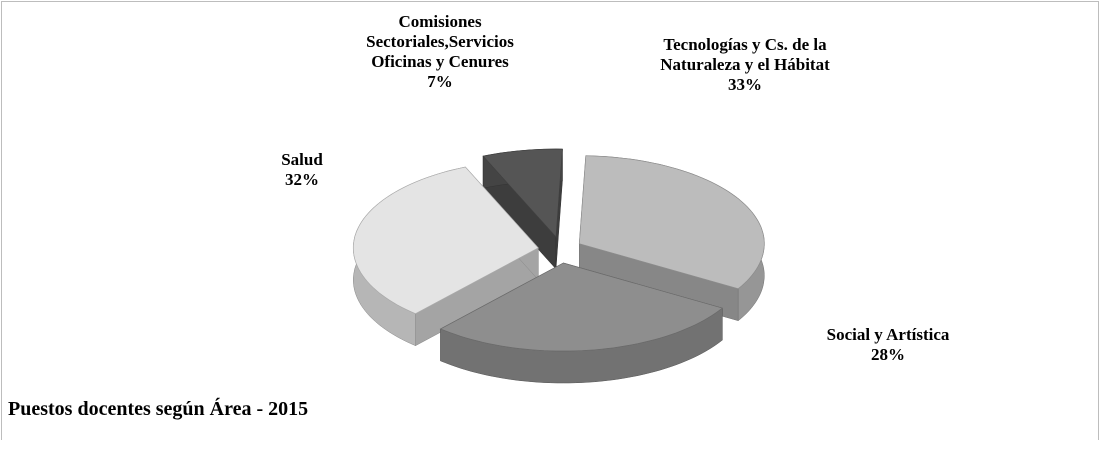 The height and width of the screenshot is (450, 1108). I want to click on slice-label: Social y Artística 28%, so click(888, 345).